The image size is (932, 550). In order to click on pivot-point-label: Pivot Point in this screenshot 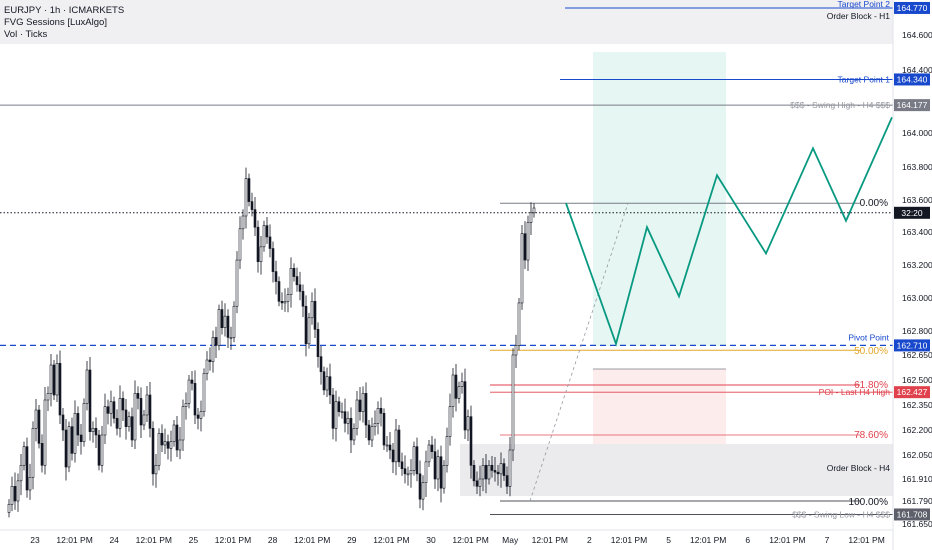, I will do `click(868, 337)`.